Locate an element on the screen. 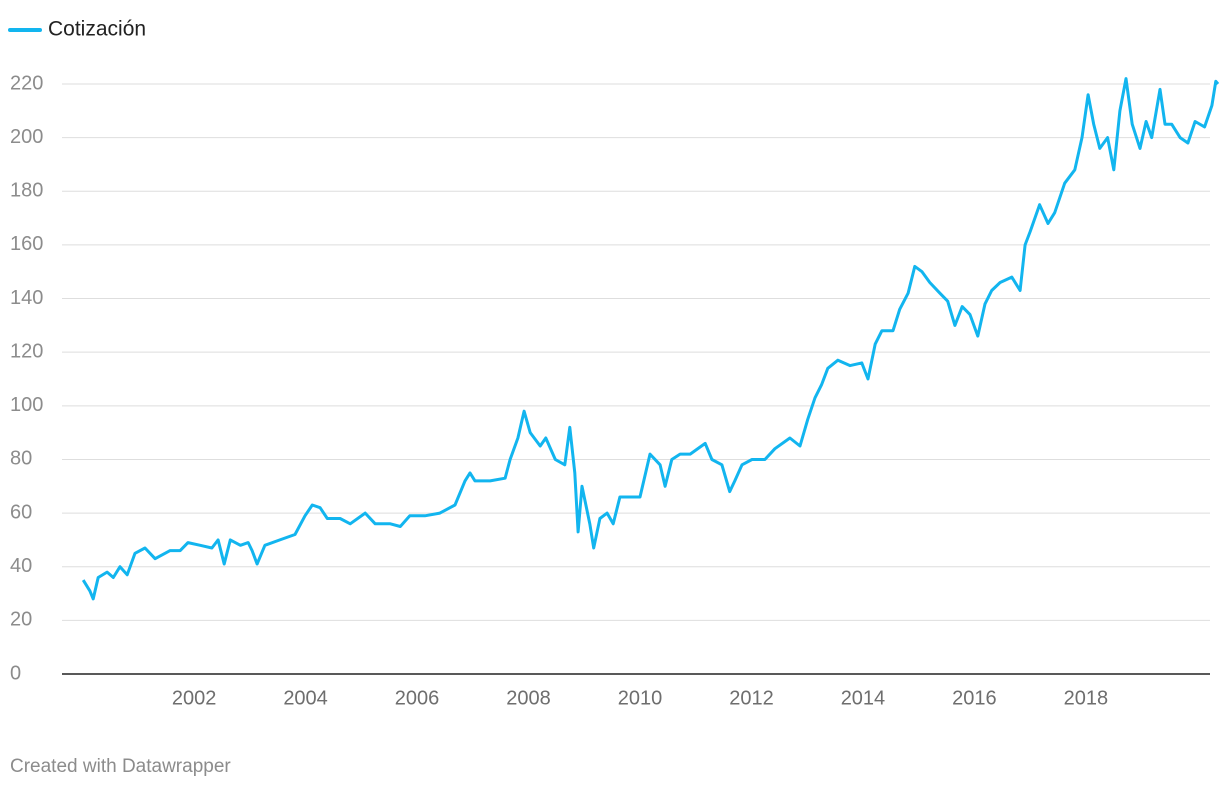 This screenshot has width=1220, height=790. y-tick-label: 200 is located at coordinates (26, 137).